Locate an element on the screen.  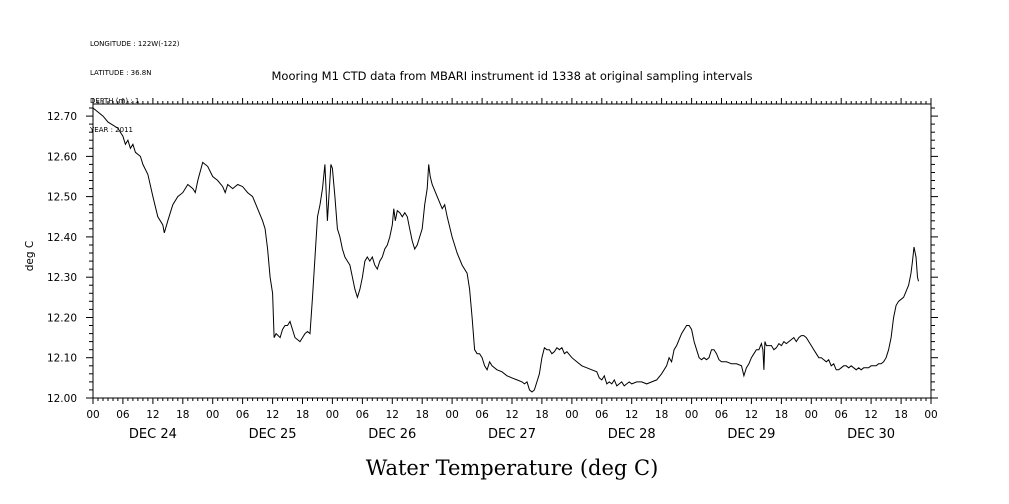
y-axis-label: deg C is located at coordinates (30, 256).